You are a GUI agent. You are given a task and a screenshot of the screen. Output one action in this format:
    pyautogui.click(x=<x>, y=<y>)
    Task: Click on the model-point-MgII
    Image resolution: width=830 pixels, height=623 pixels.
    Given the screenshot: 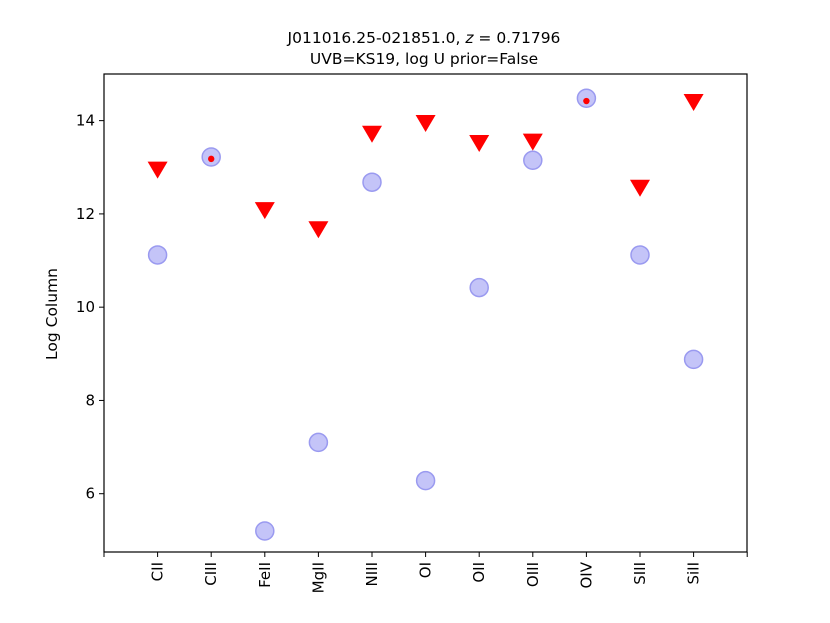 What is the action you would take?
    pyautogui.click(x=318, y=442)
    